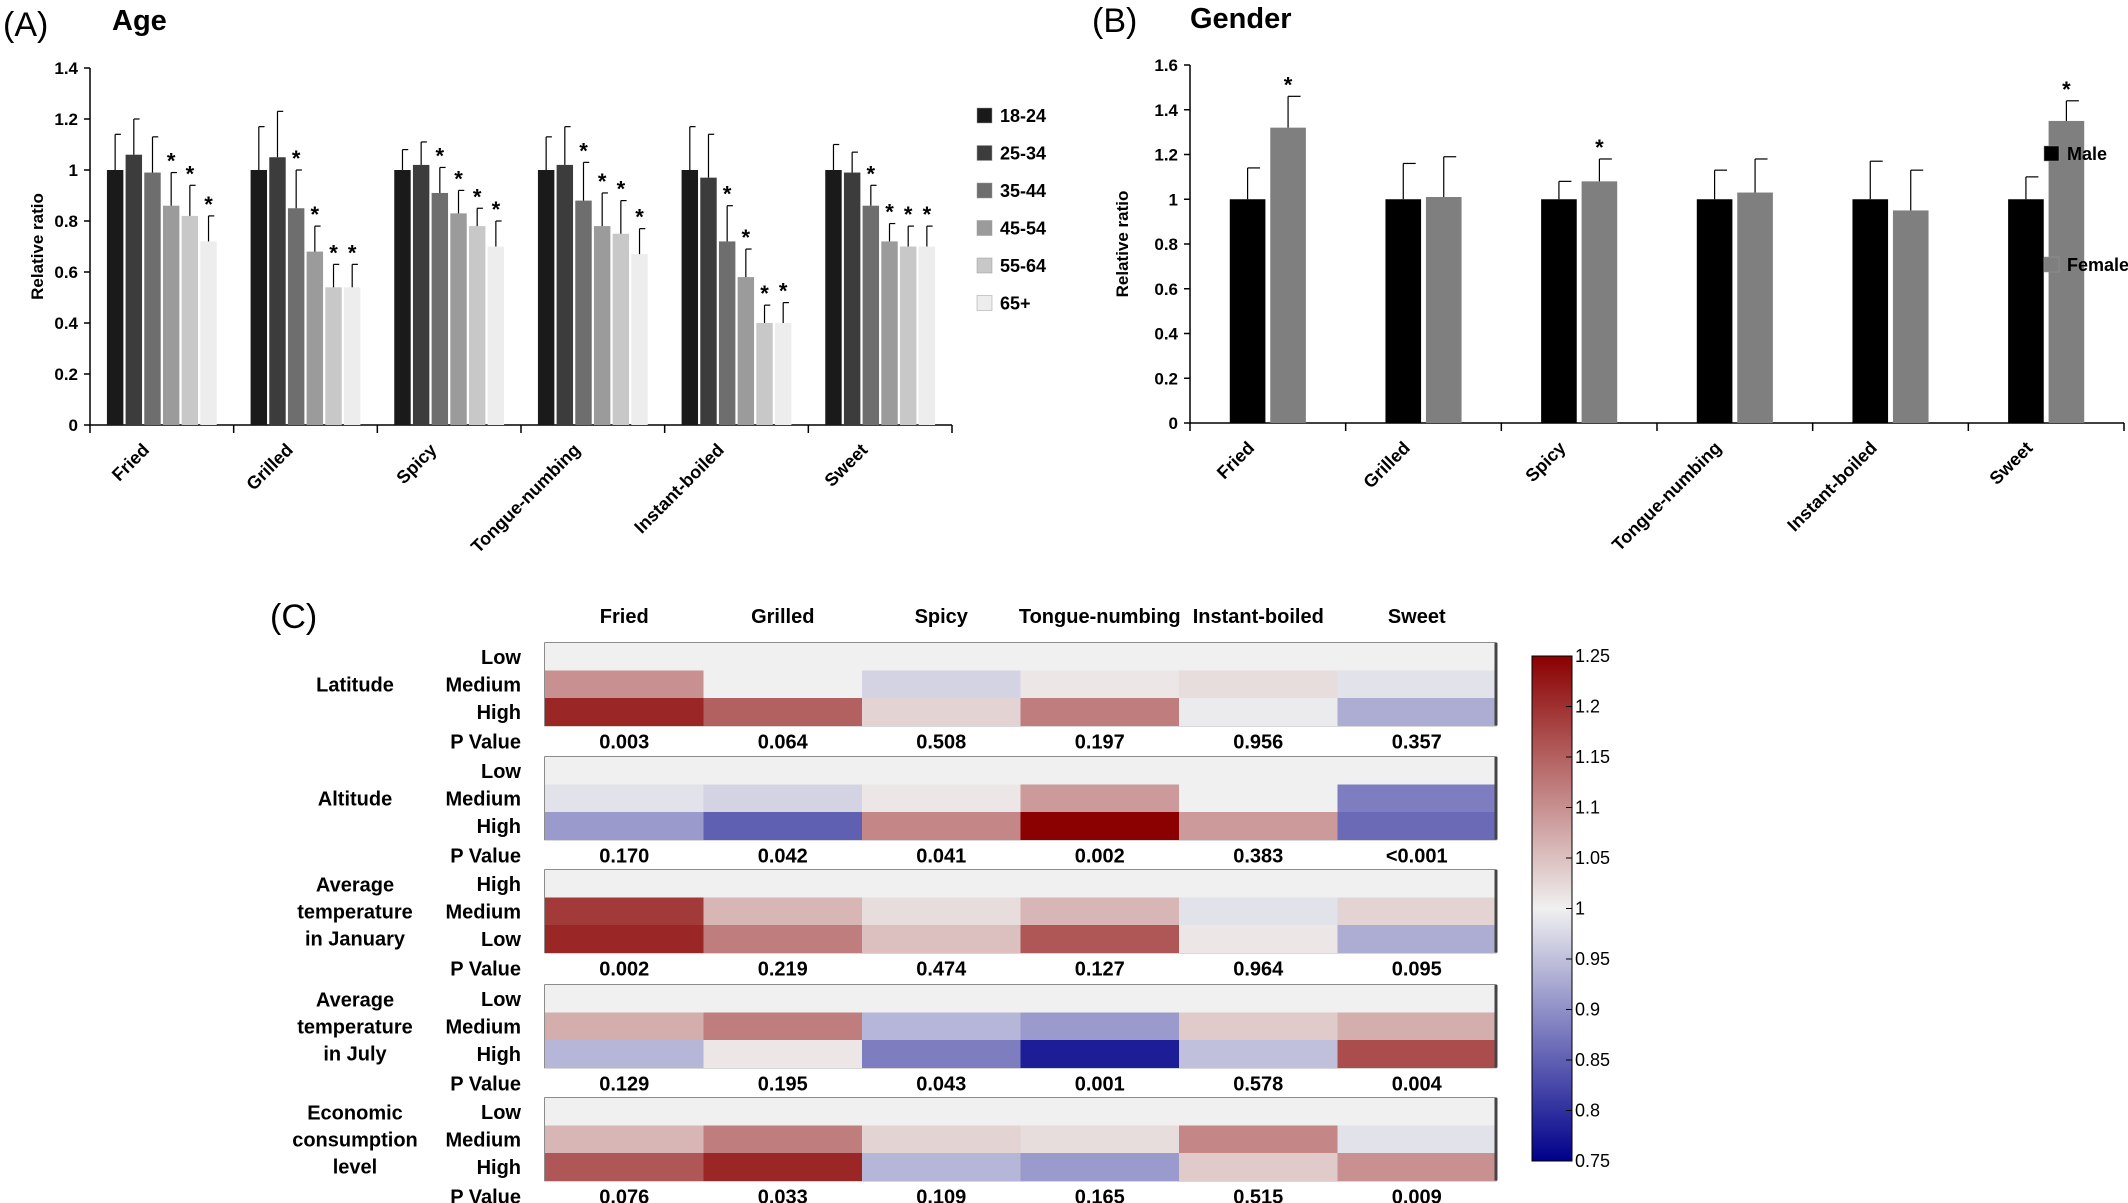 This screenshot has width=2128, height=1203. Describe the element at coordinates (1235, 460) in the screenshot. I see `b-category-label-fried: Fried` at that location.